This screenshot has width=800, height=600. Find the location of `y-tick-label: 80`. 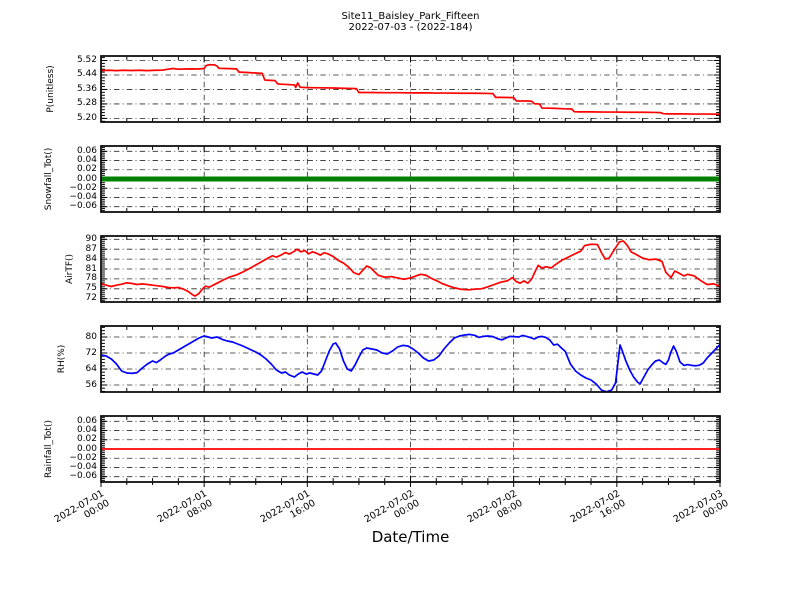

y-tick-label: 80 is located at coordinates (91, 336).